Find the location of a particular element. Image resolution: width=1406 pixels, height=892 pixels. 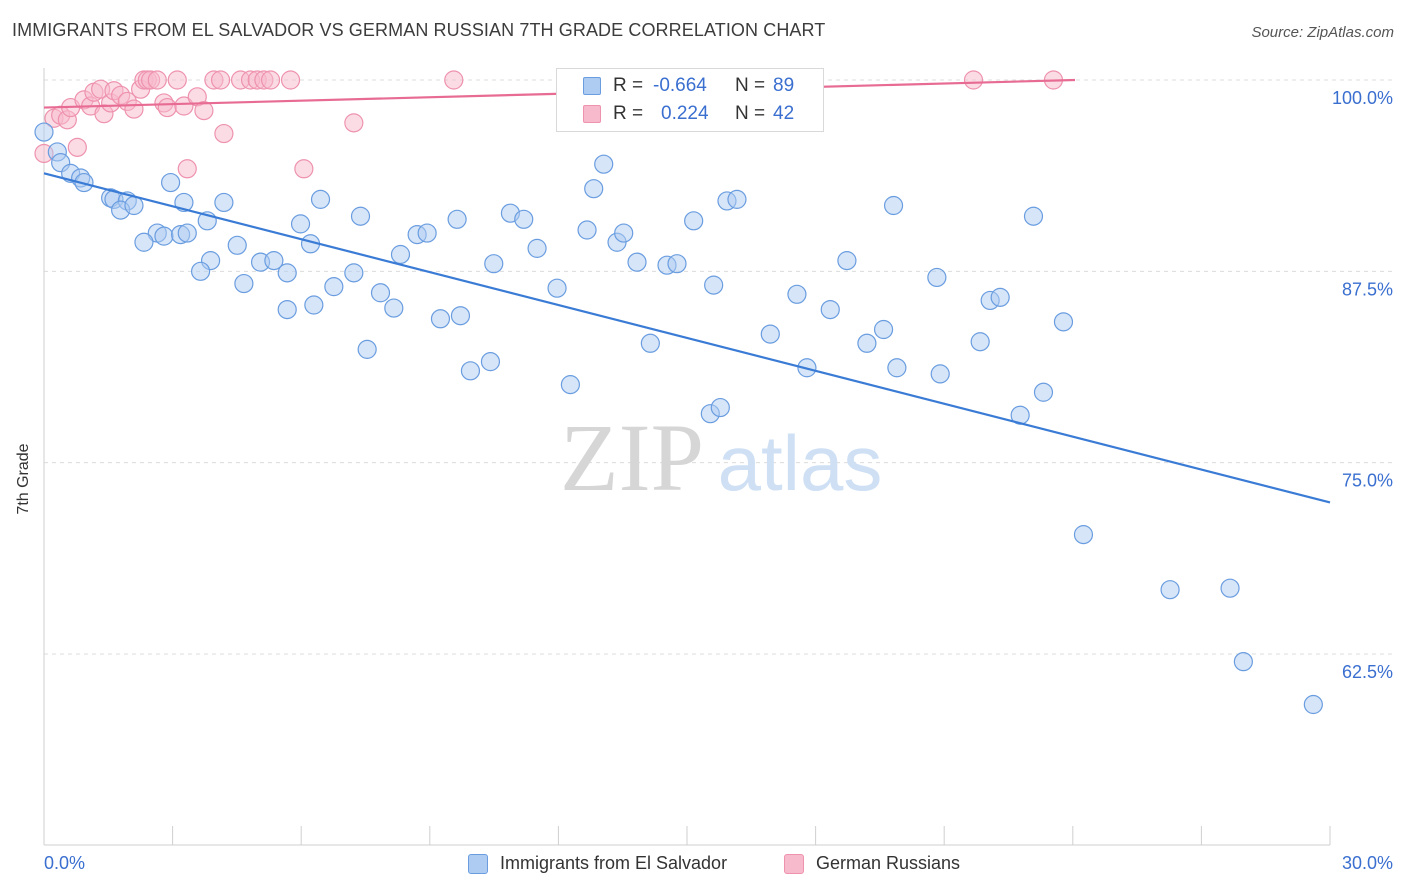

watermark: ZIP atlas is located at coordinates (721, 457).